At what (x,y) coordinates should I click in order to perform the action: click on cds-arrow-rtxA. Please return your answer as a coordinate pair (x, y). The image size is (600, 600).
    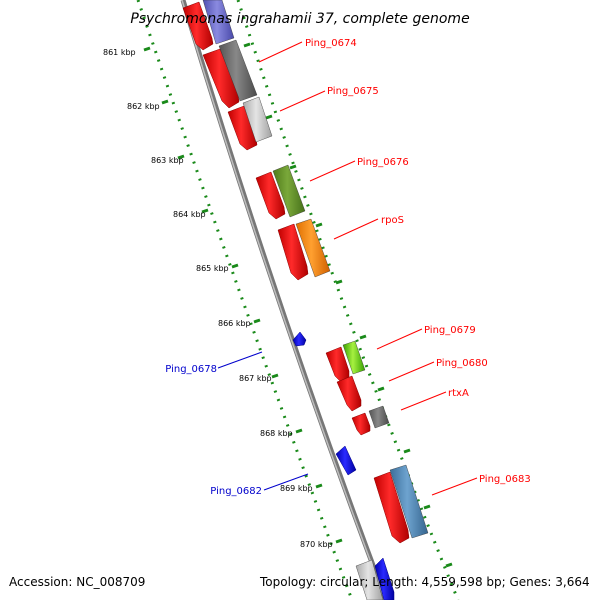
    Looking at the image, I should click on (361, 424).